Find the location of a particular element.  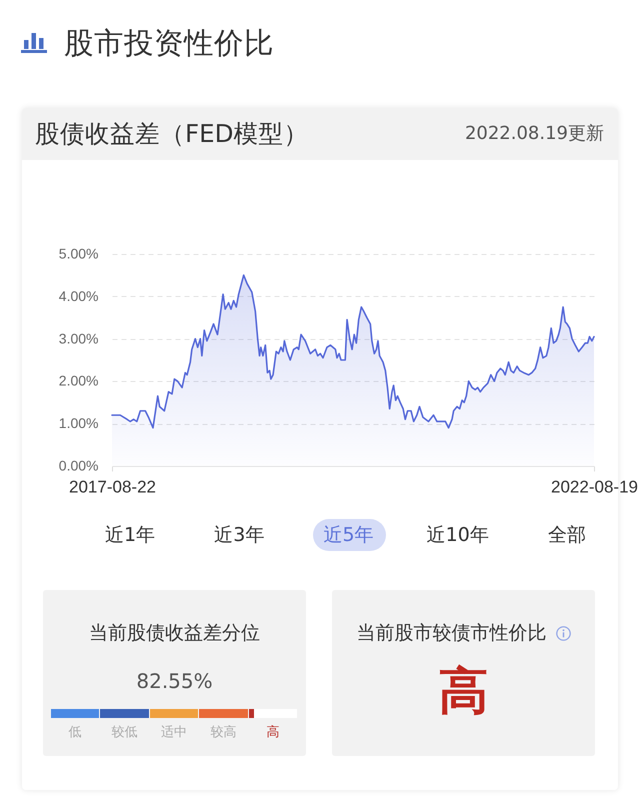

data-label: 82.55% is located at coordinates (174, 681).